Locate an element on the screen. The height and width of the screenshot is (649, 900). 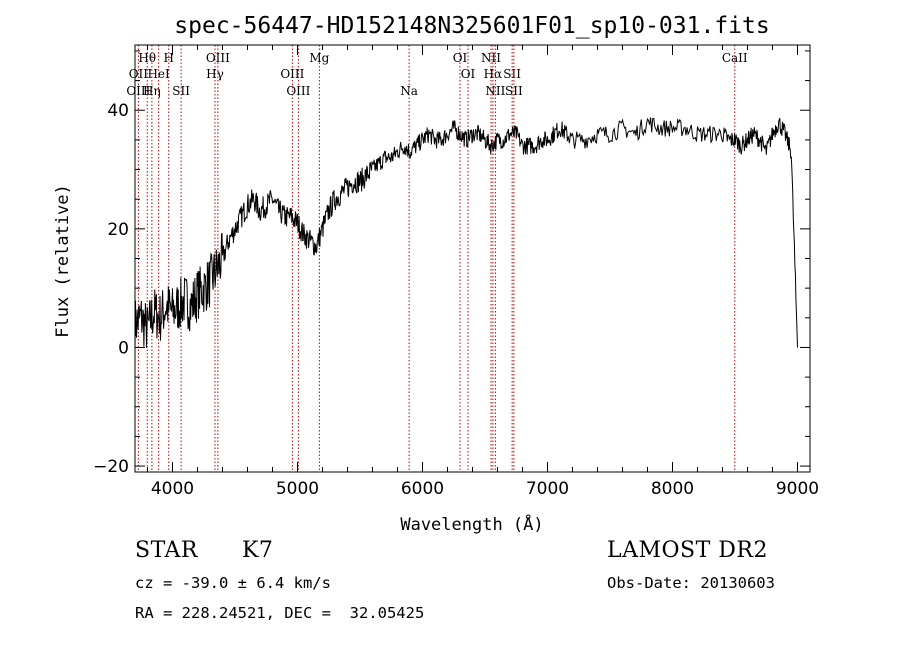
obs-date-text: Obs-Date: 20130603 is located at coordinates (691, 583).